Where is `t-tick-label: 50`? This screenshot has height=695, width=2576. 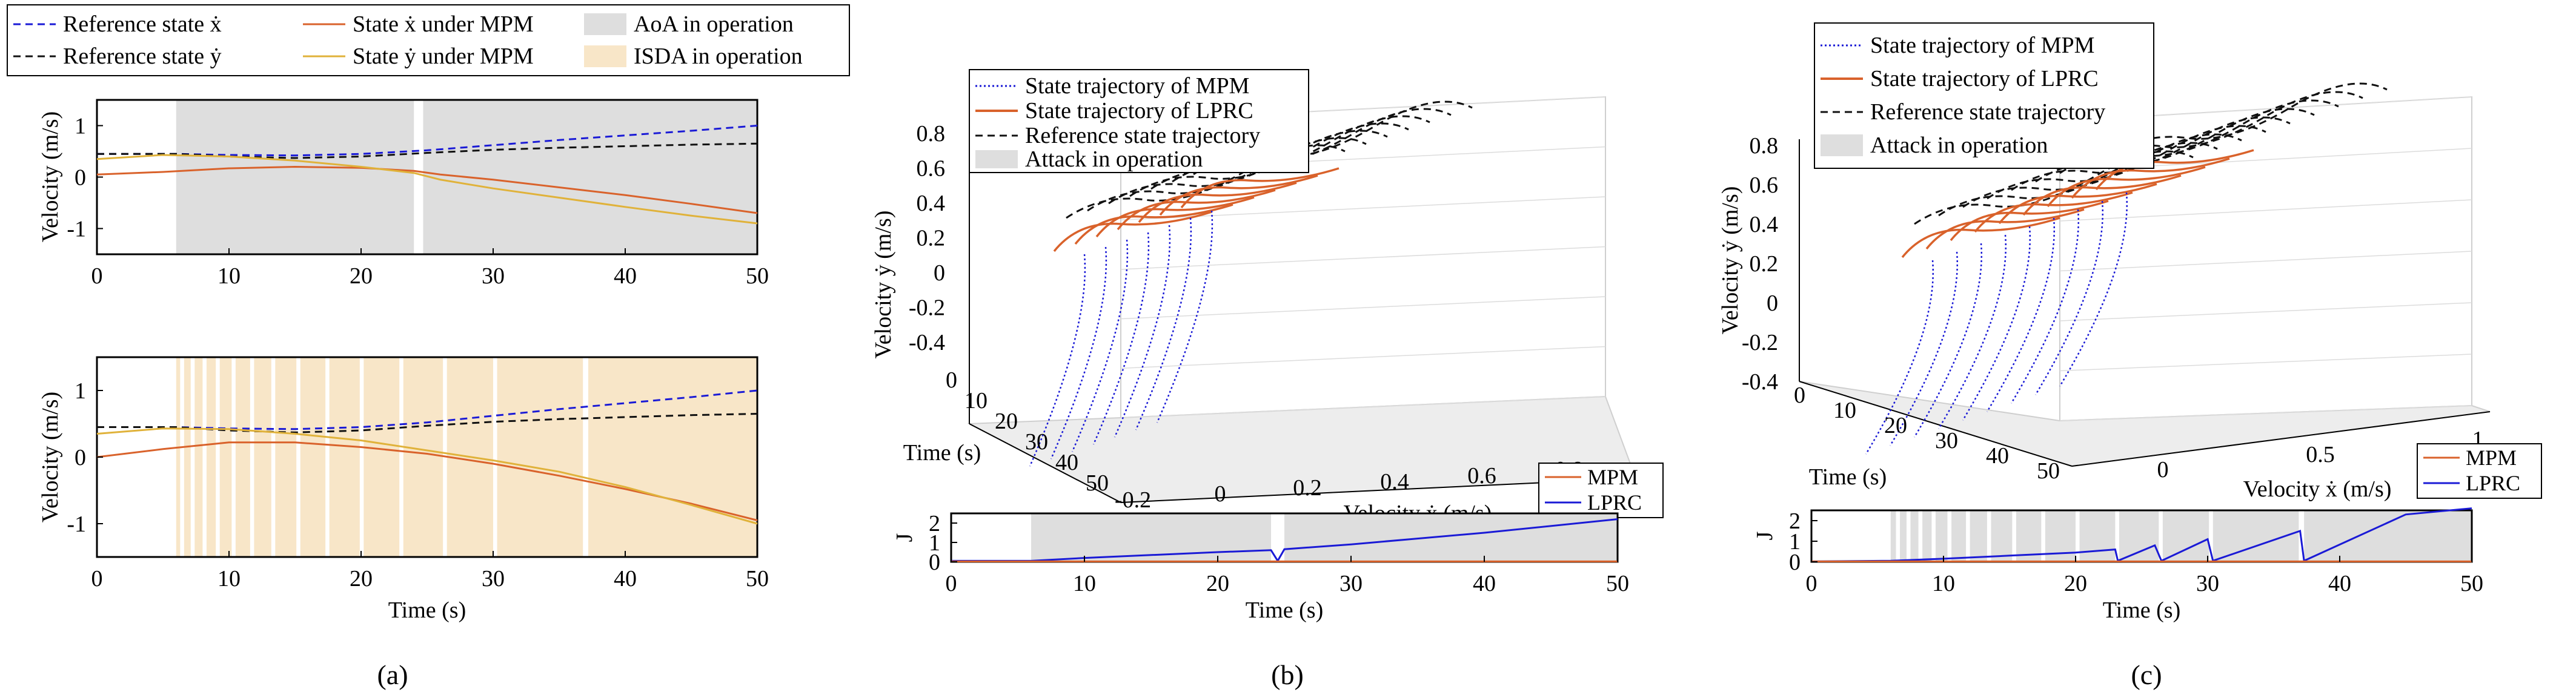 t-tick-label: 50 is located at coordinates (1097, 483).